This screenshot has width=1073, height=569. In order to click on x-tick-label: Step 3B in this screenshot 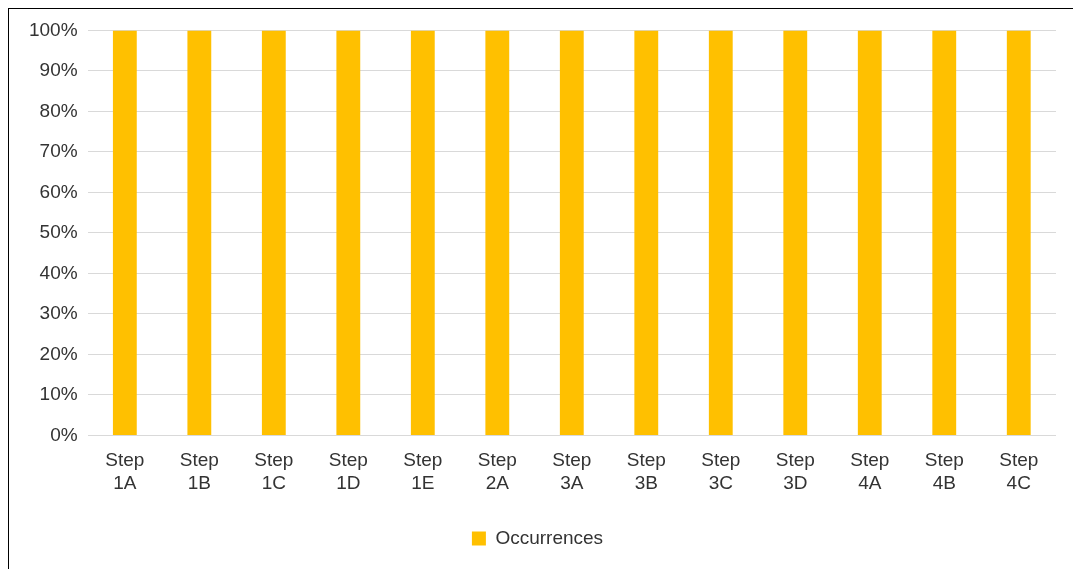, I will do `click(646, 471)`.